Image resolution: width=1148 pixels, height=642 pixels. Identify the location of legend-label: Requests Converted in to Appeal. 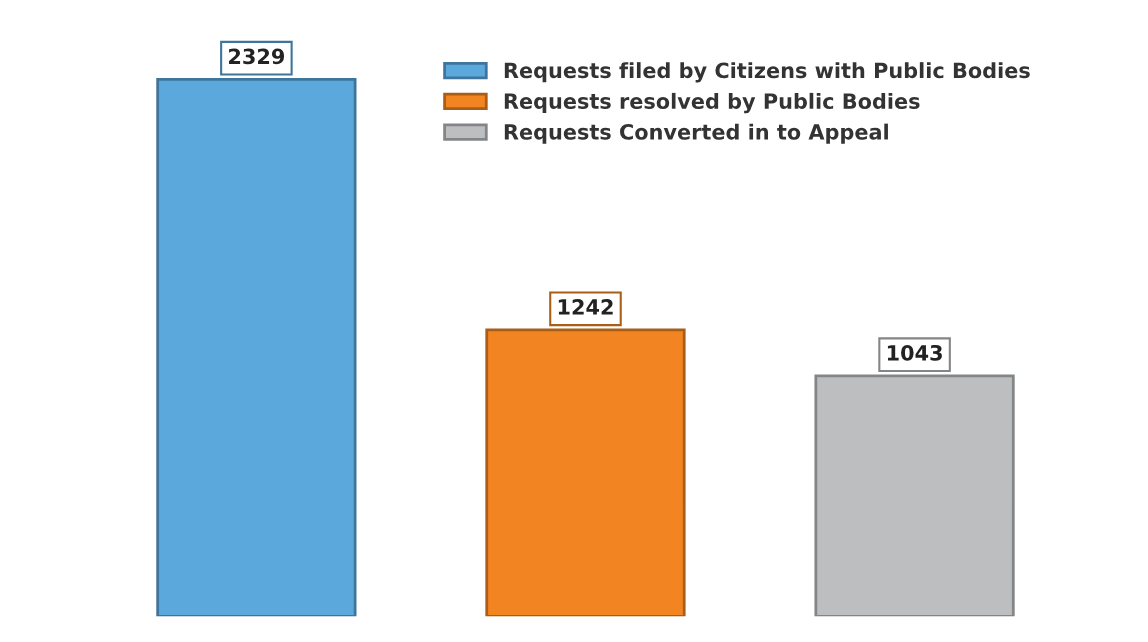
(696, 133).